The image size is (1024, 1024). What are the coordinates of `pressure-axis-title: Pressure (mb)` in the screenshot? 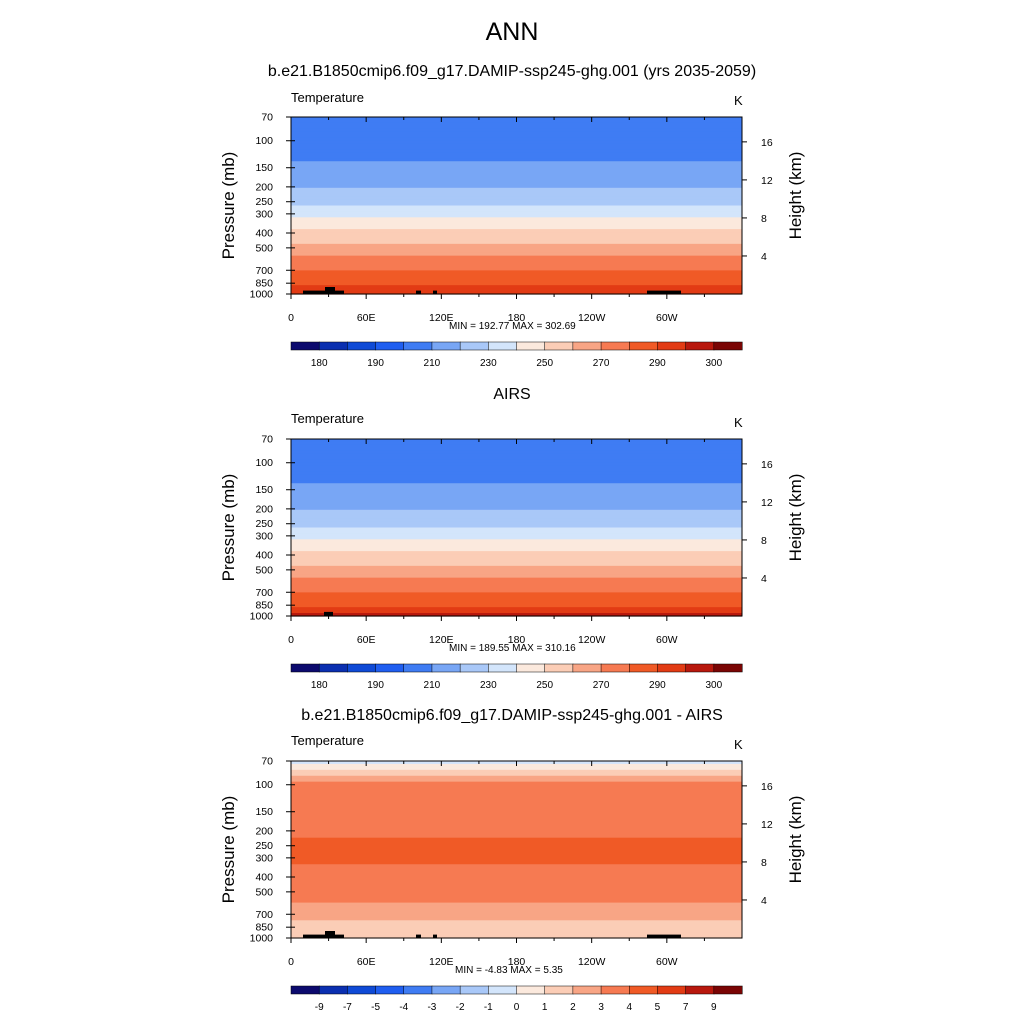 It's located at (228, 206).